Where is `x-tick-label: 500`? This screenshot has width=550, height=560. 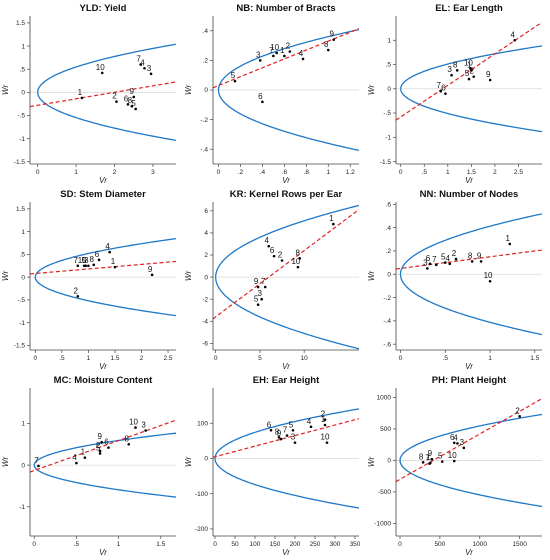 x-tick-label: 500 is located at coordinates (439, 544).